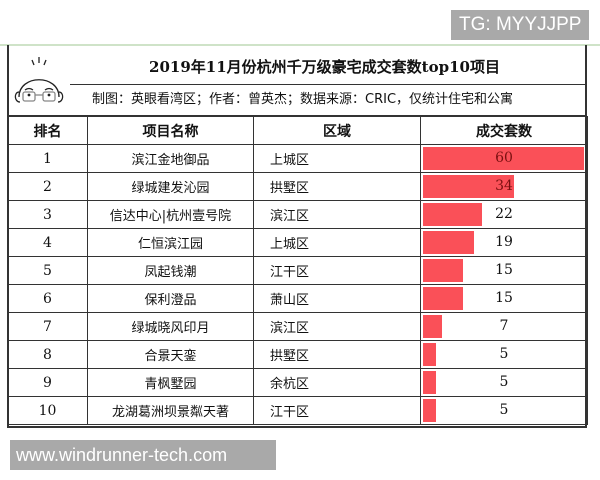 This screenshot has height=480, width=600. I want to click on count-cell: 34, so click(504, 186).